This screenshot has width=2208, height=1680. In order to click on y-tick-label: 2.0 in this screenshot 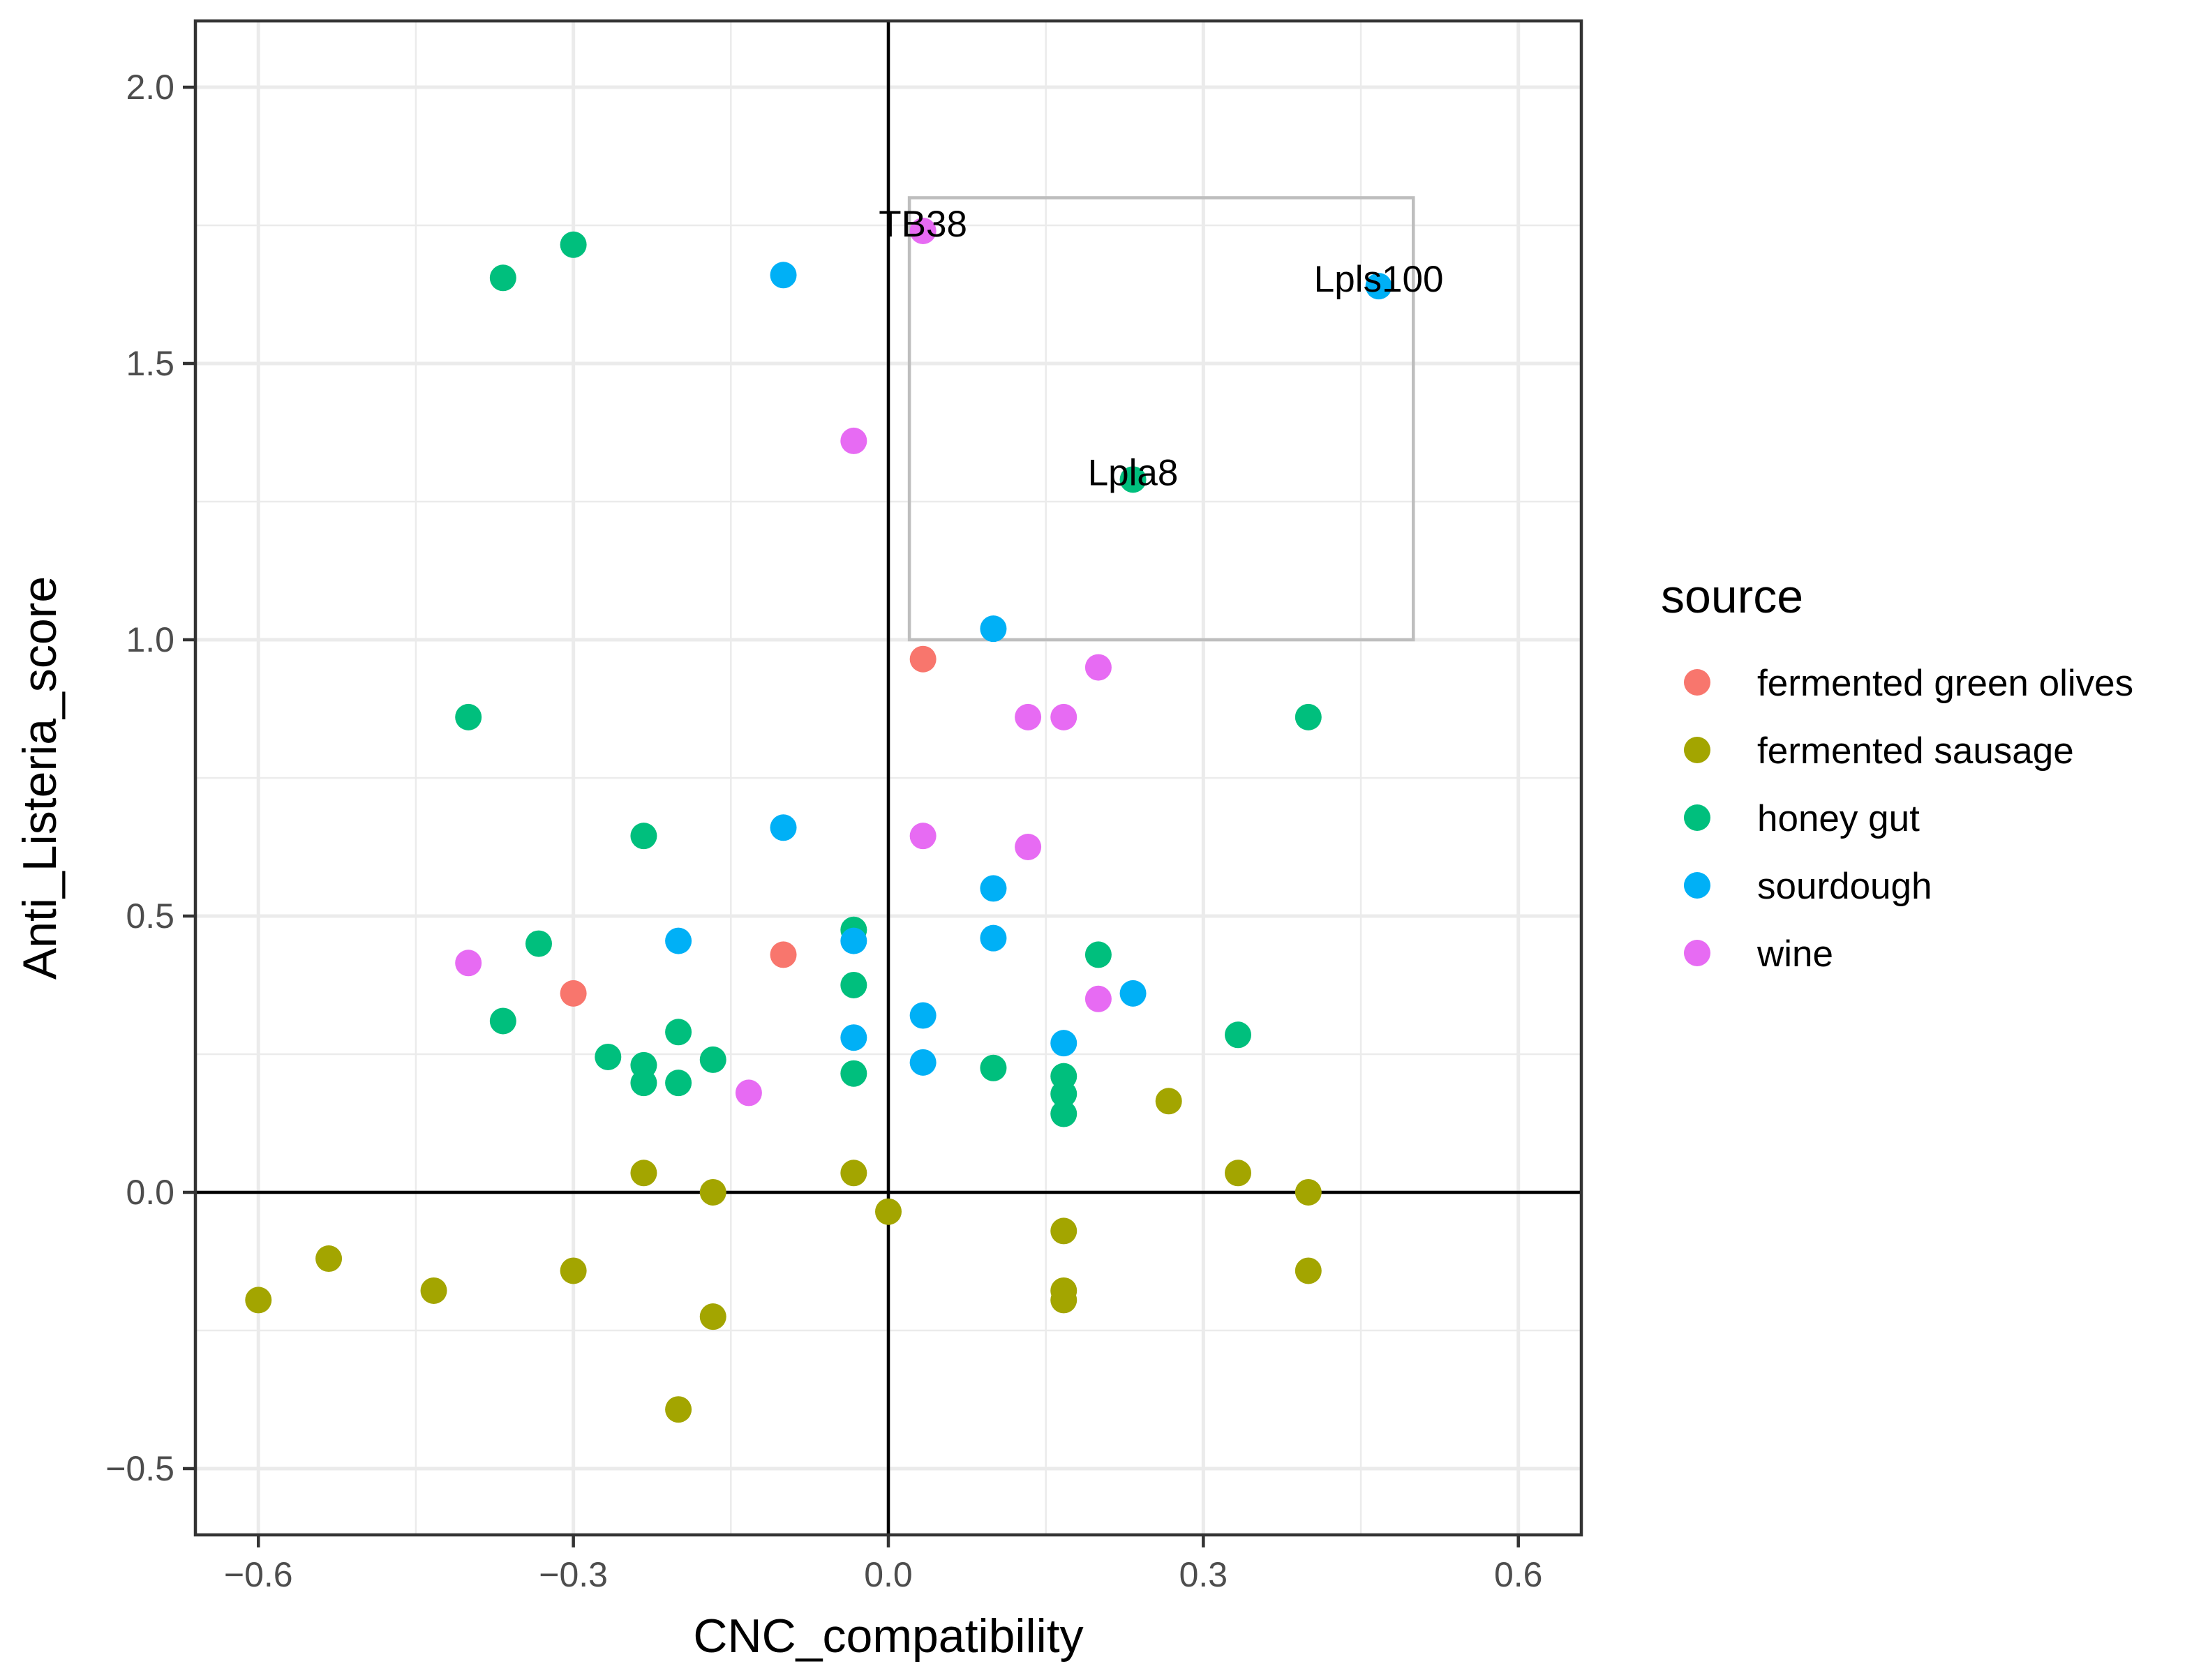, I will do `click(150, 87)`.